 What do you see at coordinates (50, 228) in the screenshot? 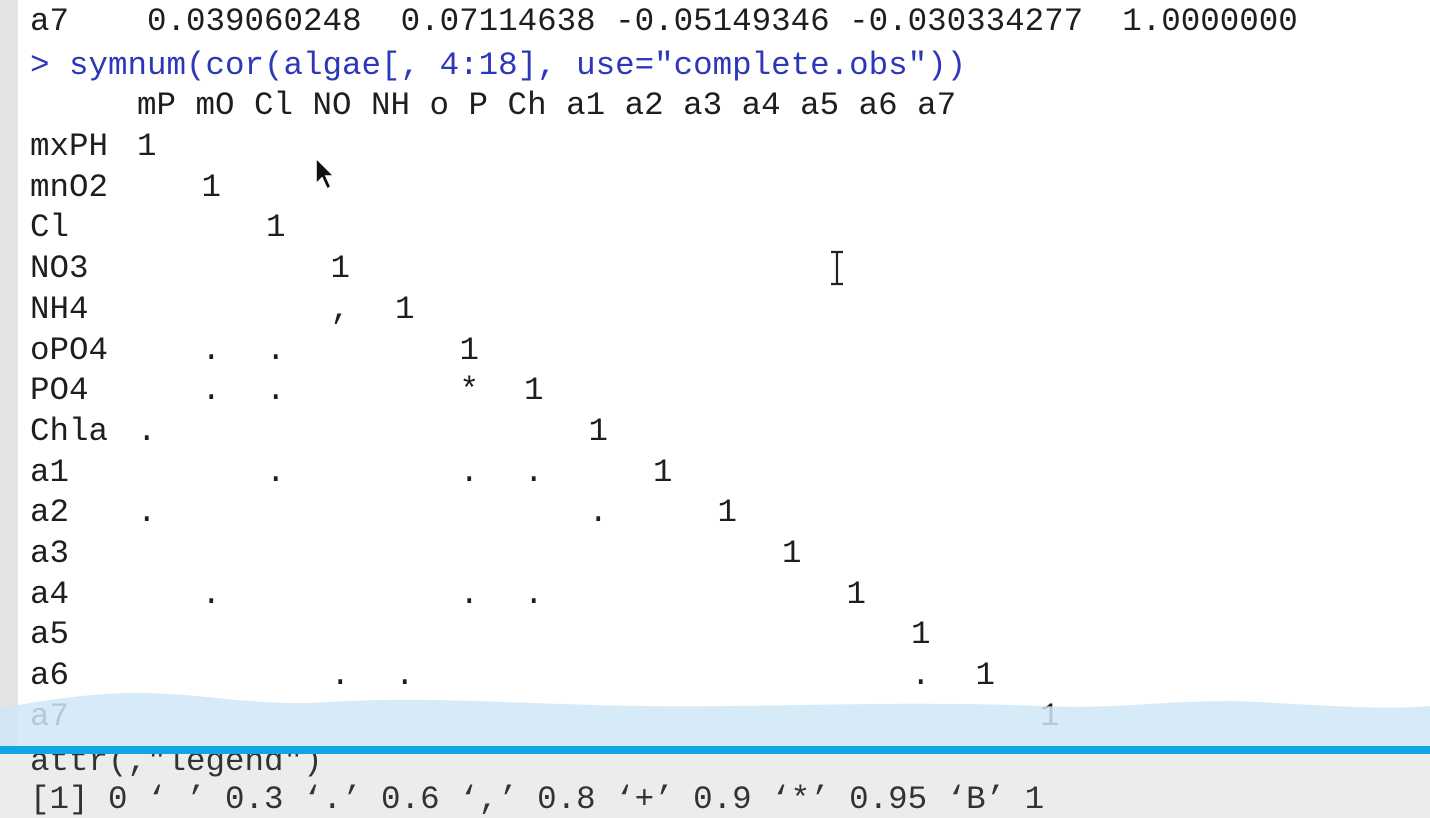
I see `row-label-cl: Cl` at bounding box center [50, 228].